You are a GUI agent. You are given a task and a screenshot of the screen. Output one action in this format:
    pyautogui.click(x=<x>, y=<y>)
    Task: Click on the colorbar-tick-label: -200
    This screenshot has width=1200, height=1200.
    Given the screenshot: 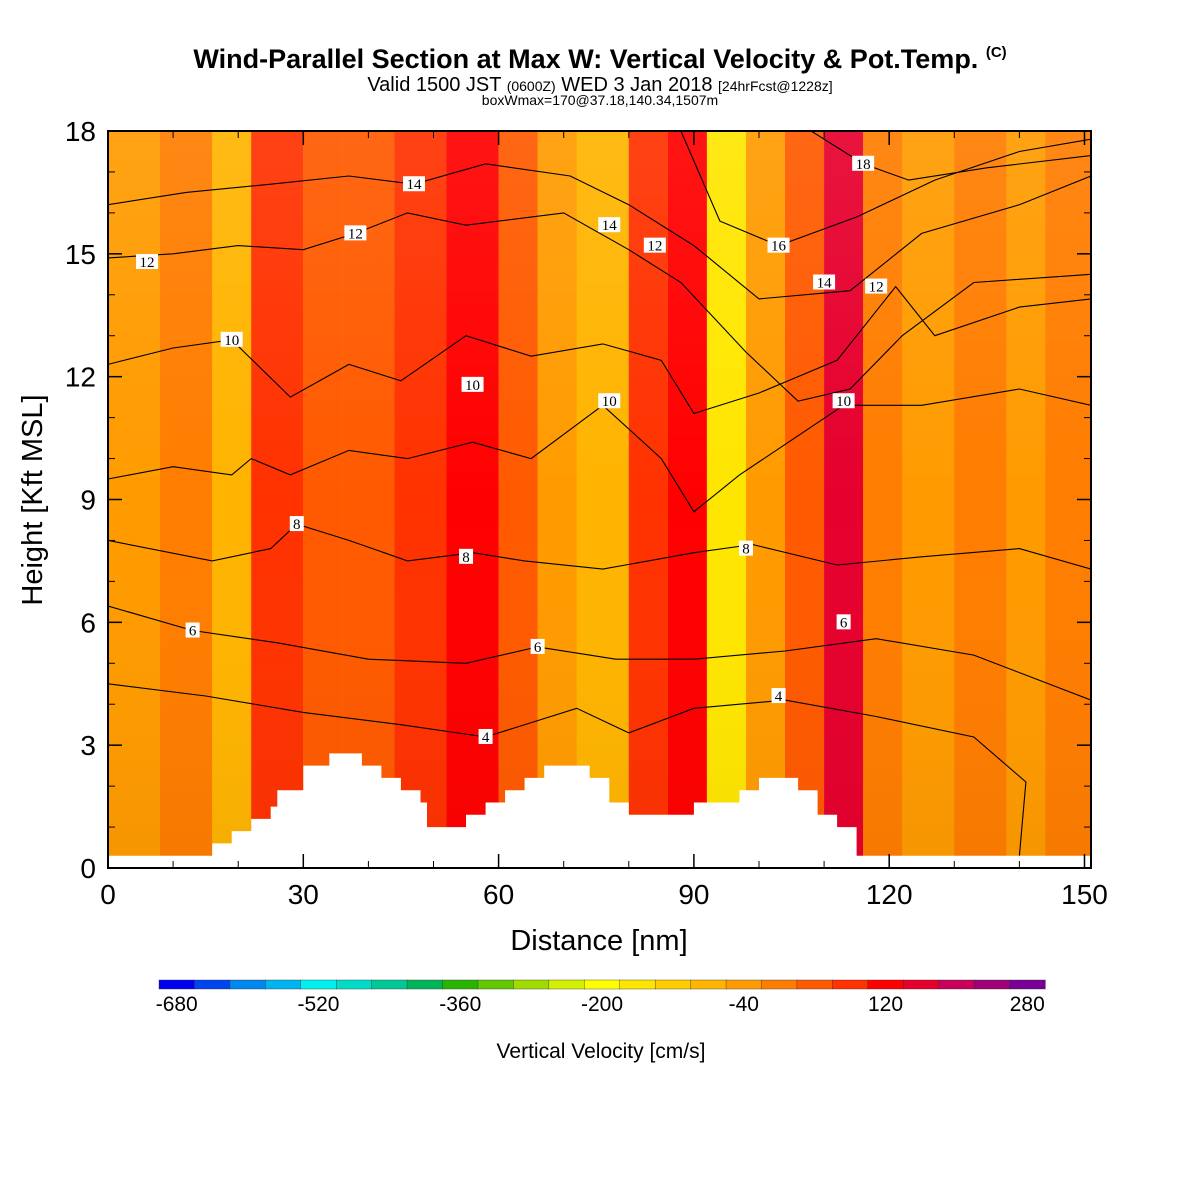 What is the action you would take?
    pyautogui.click(x=602, y=1004)
    